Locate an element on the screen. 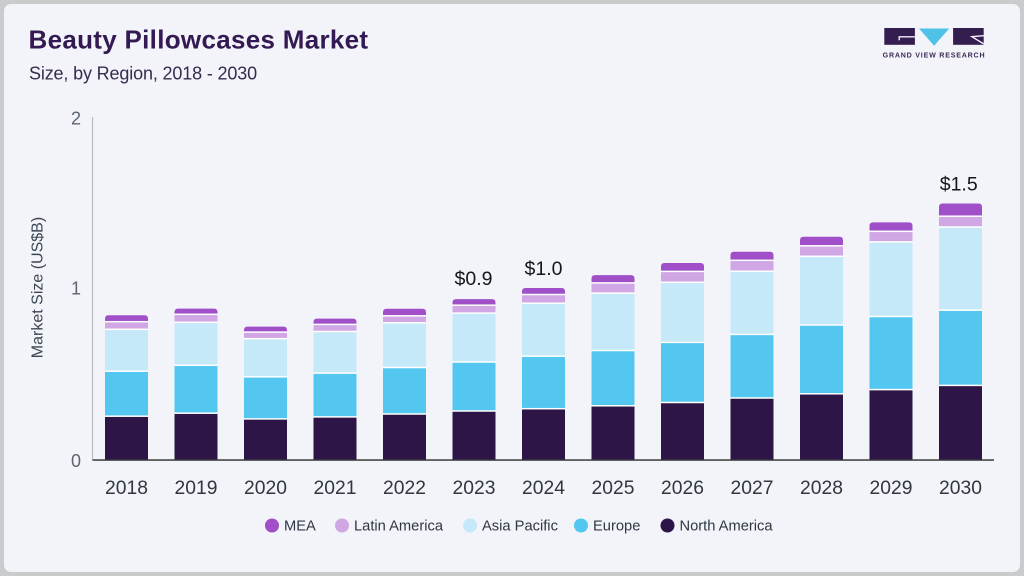  svg-text: 2019 is located at coordinates (196, 488).